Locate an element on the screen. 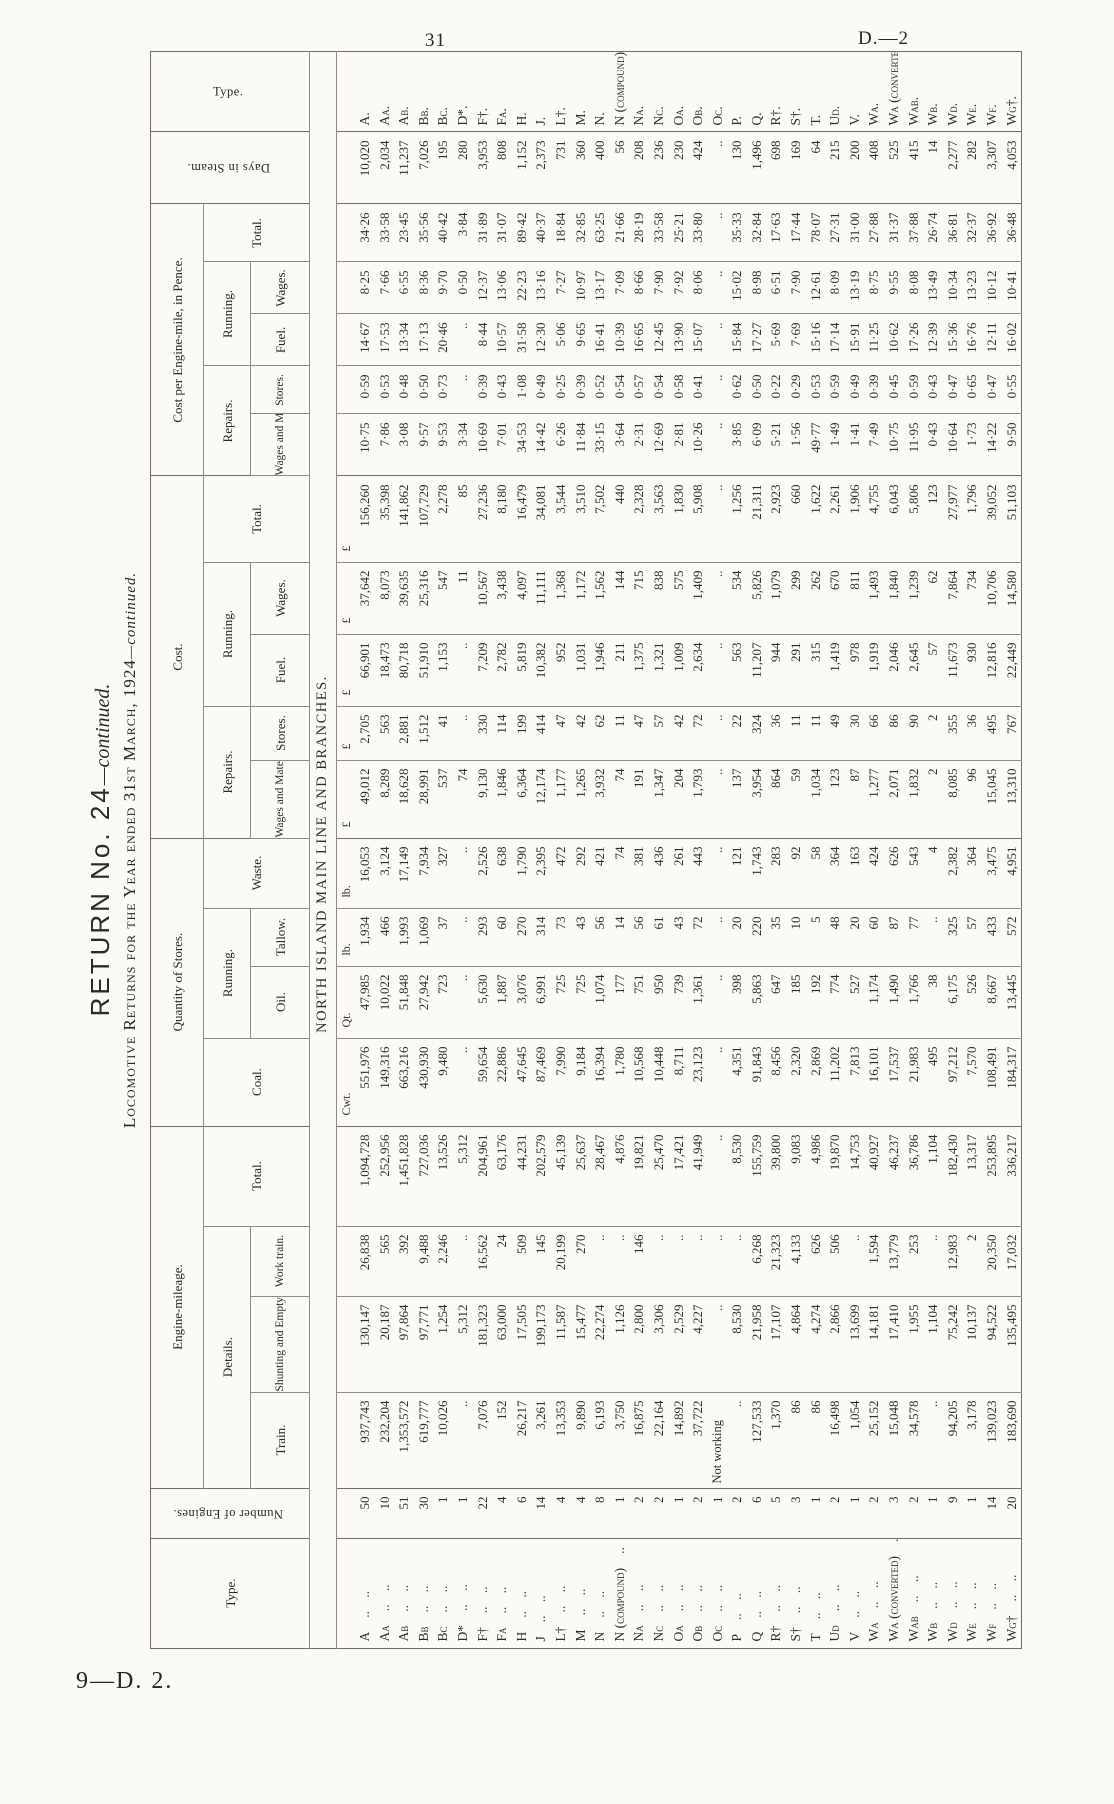 Image resolution: width=1114 pixels, height=1804 pixels. cell-pence-wages: 13·49 is located at coordinates (933, 287).